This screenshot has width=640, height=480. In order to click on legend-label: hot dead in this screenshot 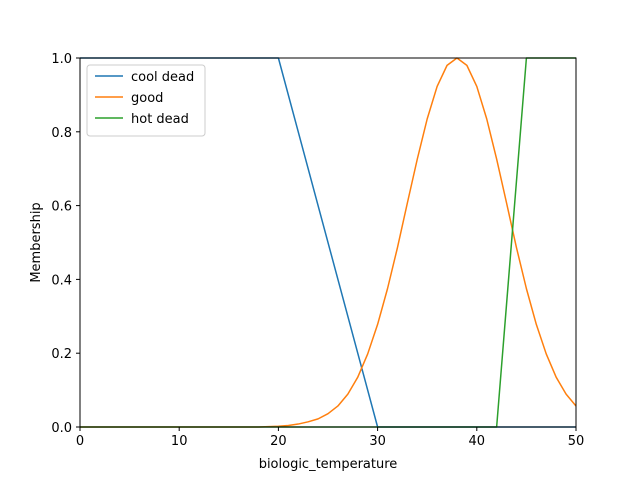, I will do `click(160, 119)`.